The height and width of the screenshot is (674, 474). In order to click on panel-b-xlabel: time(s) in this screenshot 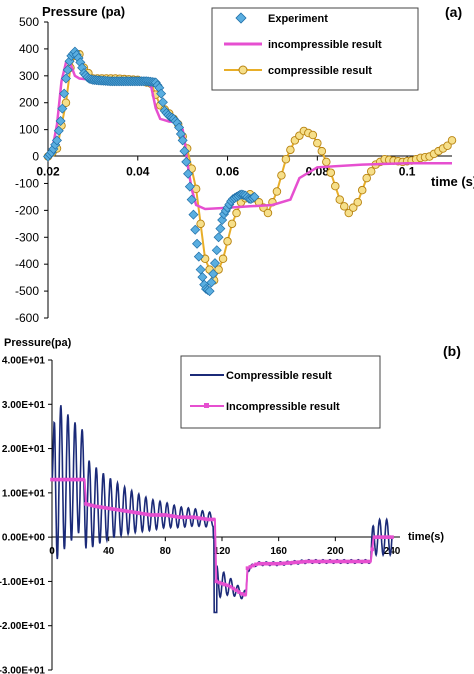, I will do `click(426, 537)`.